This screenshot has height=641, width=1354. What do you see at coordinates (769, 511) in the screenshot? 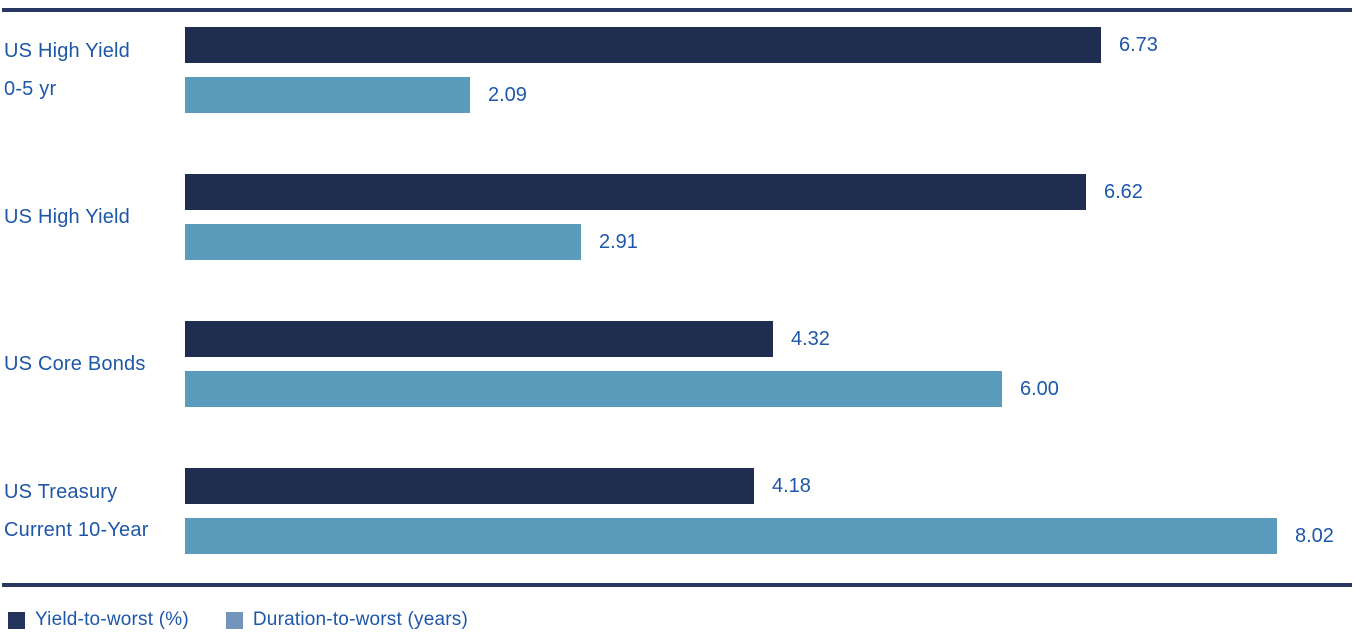
I see `bars-cell: 4.18 8.02` at bounding box center [769, 511].